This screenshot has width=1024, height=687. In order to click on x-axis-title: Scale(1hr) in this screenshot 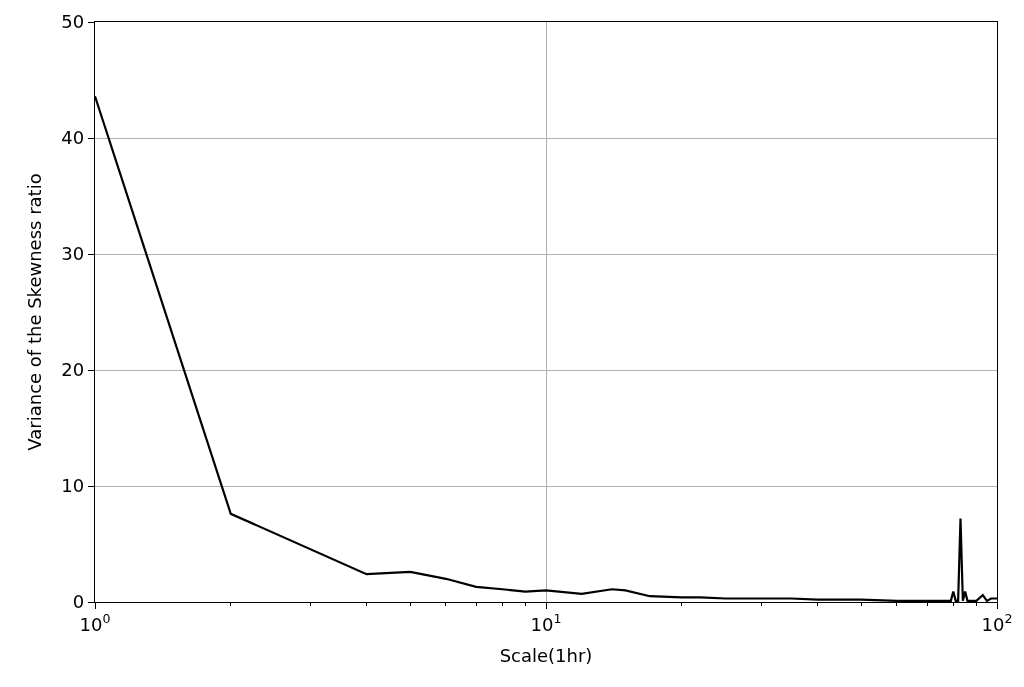, I will do `click(546, 655)`.